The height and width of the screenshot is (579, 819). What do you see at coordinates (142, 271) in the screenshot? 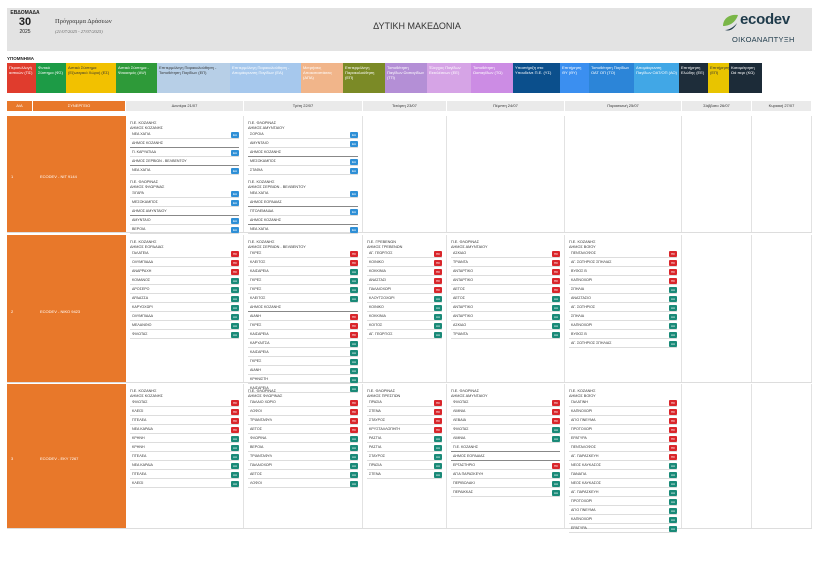
I see `location-name: ΑΝΑΡΡΑΧΗ` at bounding box center [142, 271].